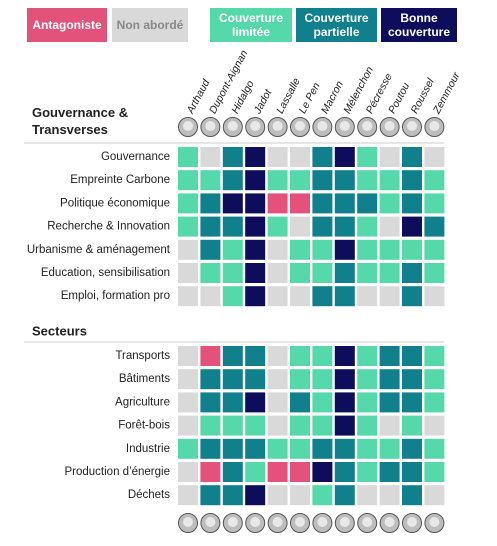 This screenshot has width=497, height=546. I want to click on row-label: Emploi, formation pro, so click(115, 296).